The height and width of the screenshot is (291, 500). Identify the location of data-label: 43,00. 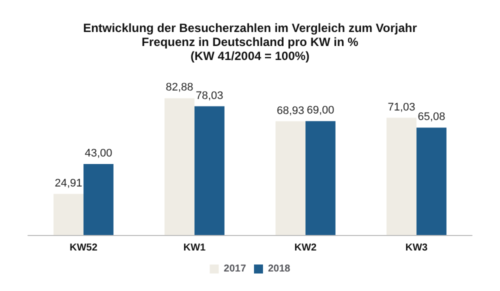
(98, 154).